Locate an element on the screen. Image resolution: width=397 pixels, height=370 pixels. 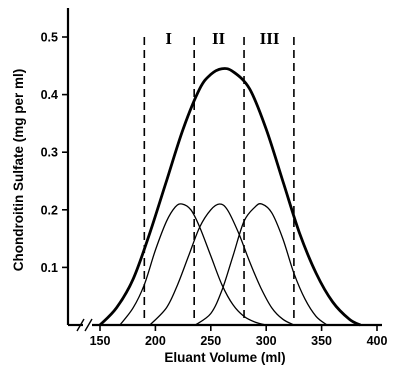
x-tick-label: 250 is located at coordinates (210, 341).